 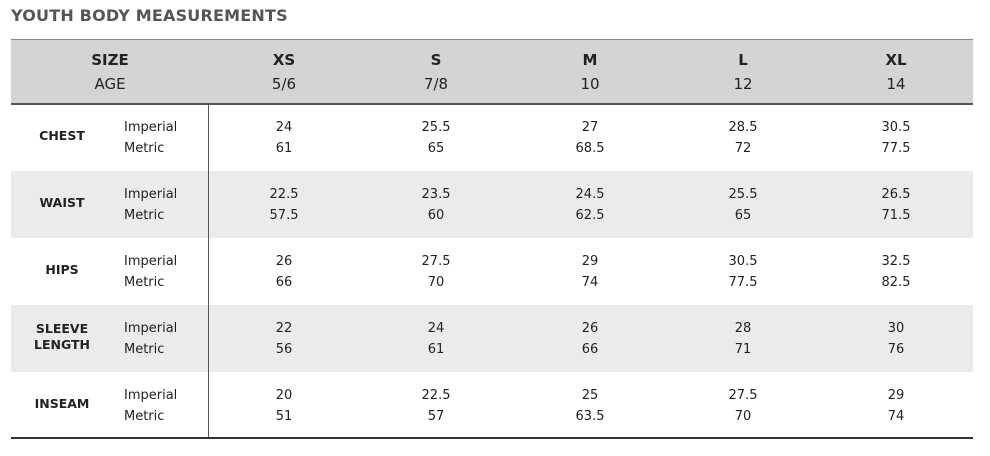 What do you see at coordinates (590, 416) in the screenshot?
I see `measurement: 63.5` at bounding box center [590, 416].